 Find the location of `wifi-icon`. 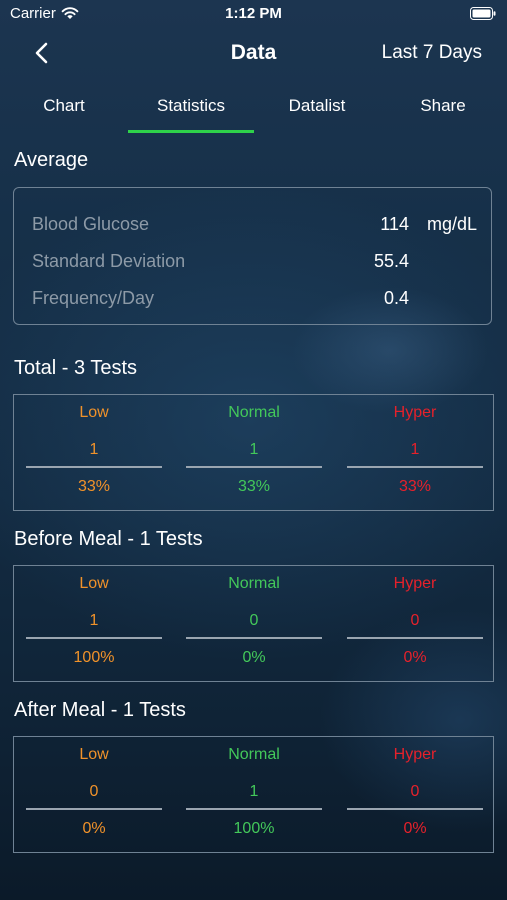

wifi-icon is located at coordinates (70, 13).